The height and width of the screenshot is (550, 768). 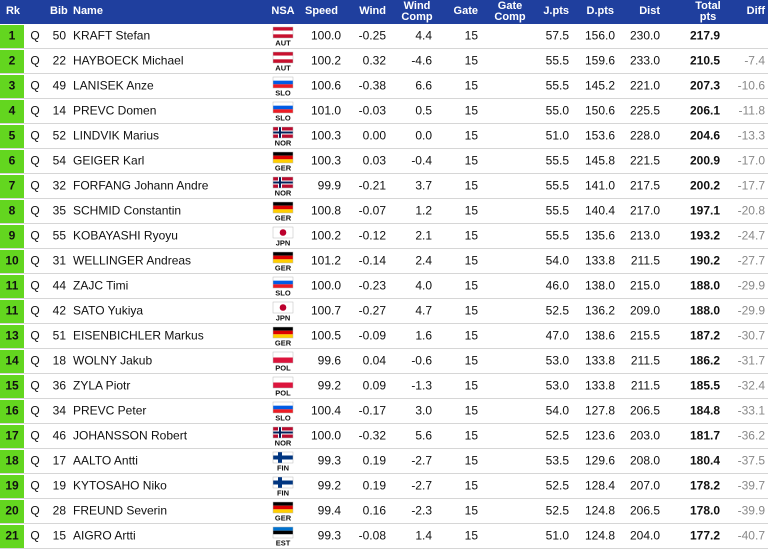 What do you see at coordinates (421, 161) in the screenshot?
I see `wind-comp: -0.4` at bounding box center [421, 161].